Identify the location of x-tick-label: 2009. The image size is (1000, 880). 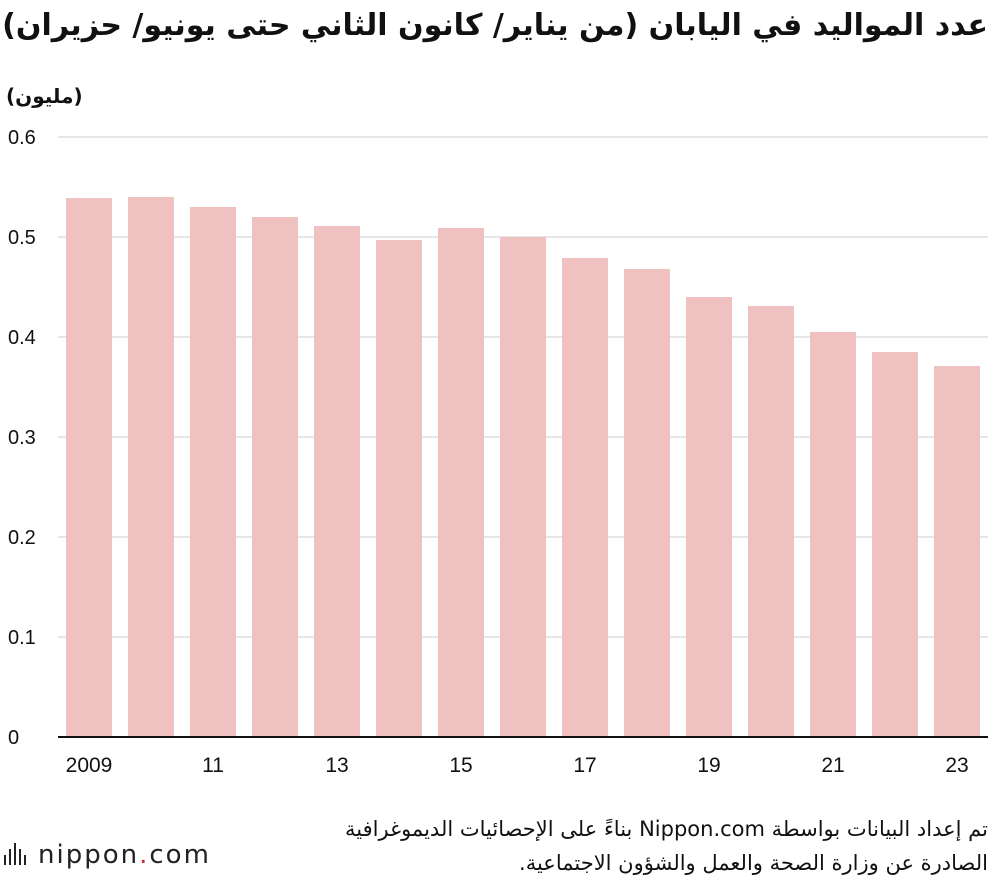
(89, 765).